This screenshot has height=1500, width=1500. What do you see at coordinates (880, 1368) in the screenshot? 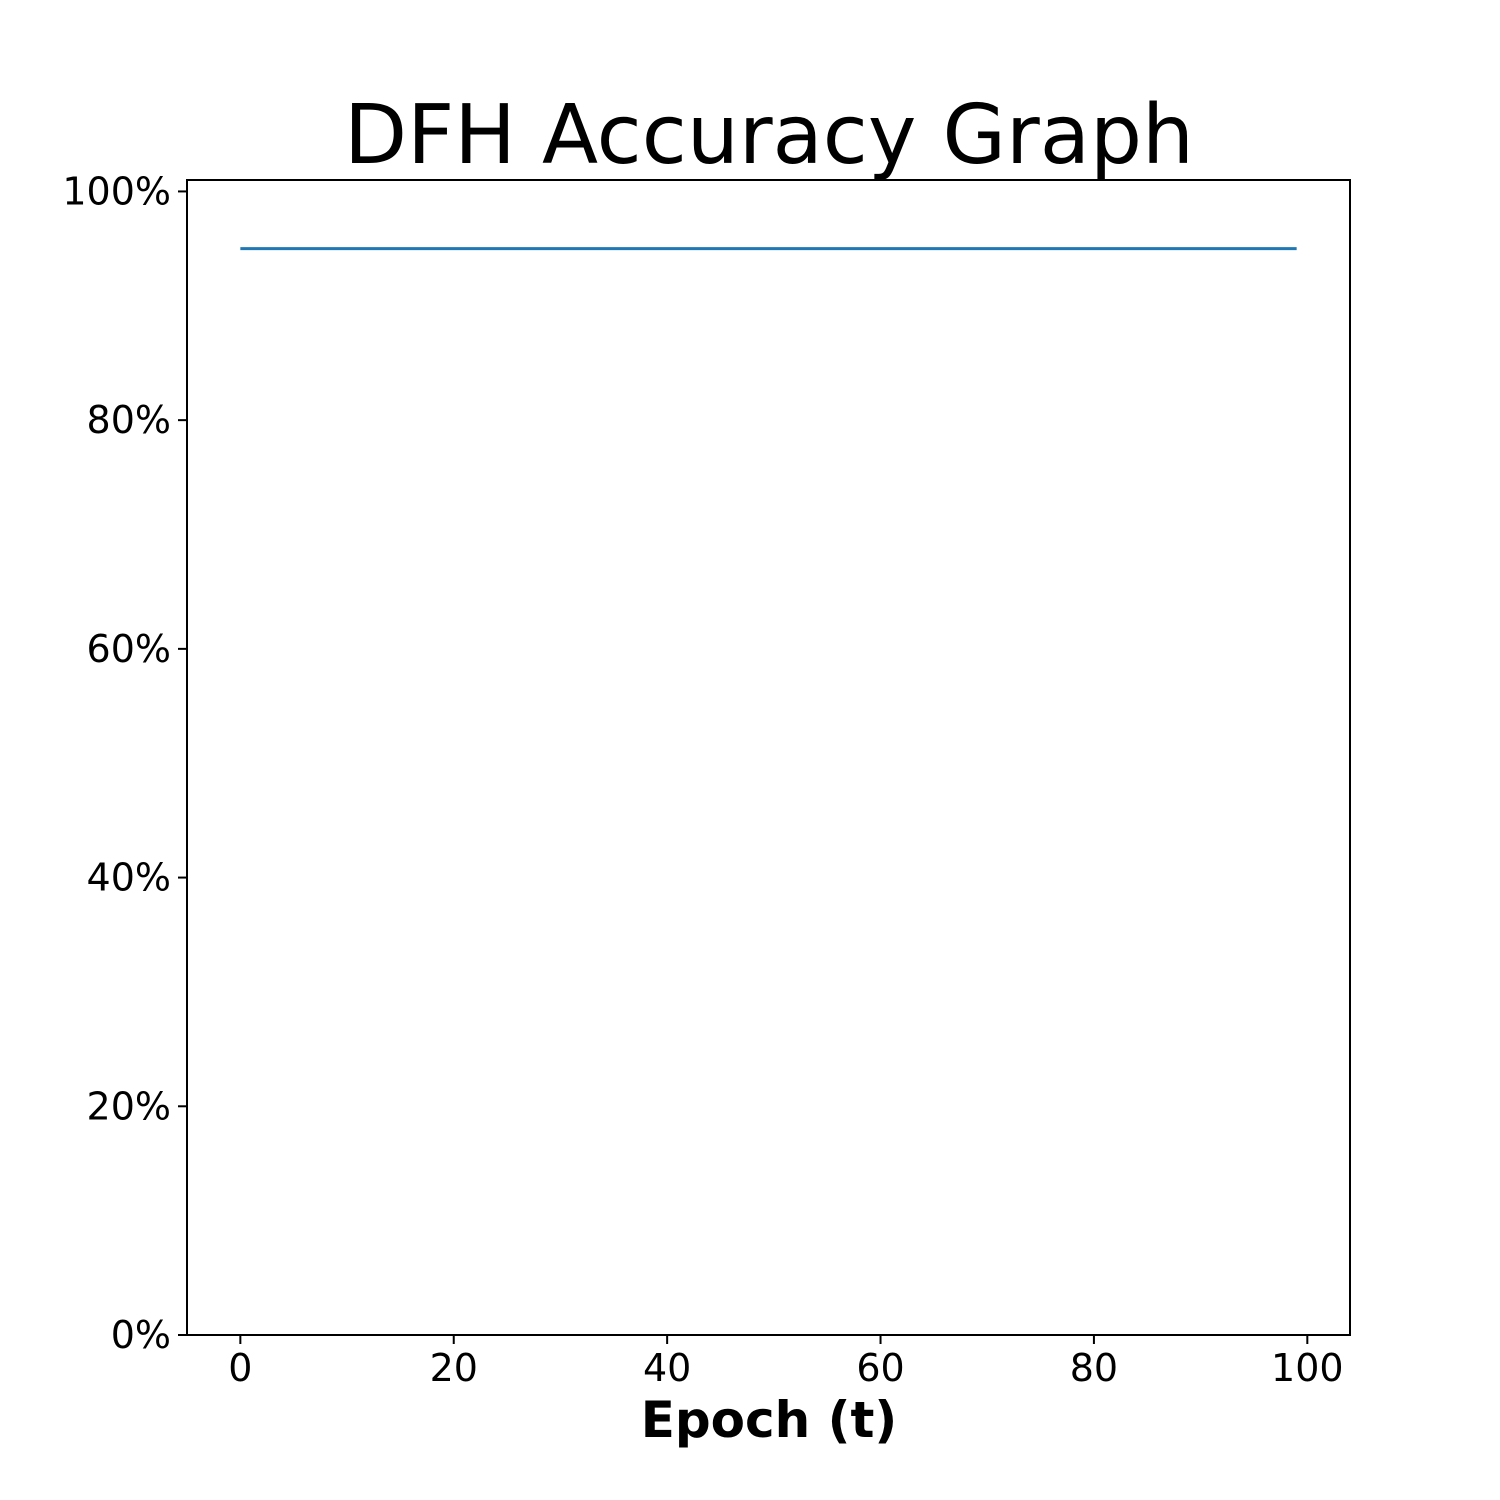
I see `x-tick-label: 60` at bounding box center [880, 1368].